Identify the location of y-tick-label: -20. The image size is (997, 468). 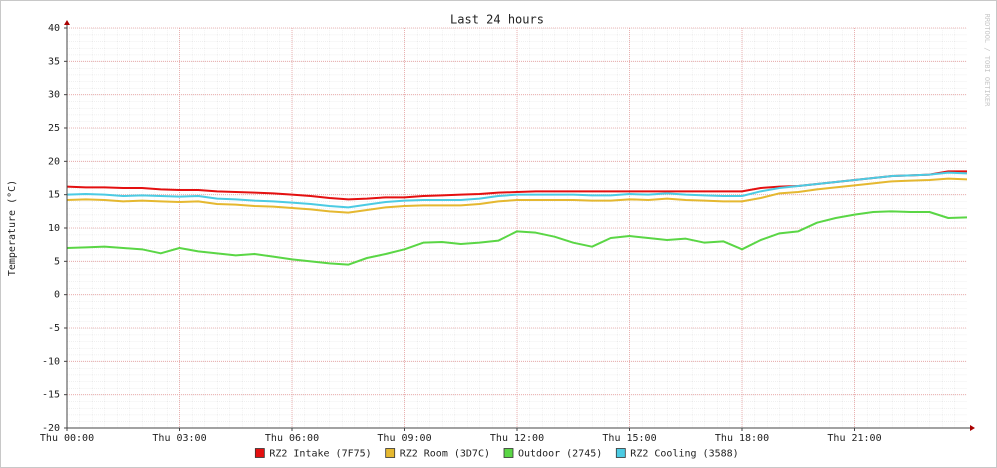
(51, 428).